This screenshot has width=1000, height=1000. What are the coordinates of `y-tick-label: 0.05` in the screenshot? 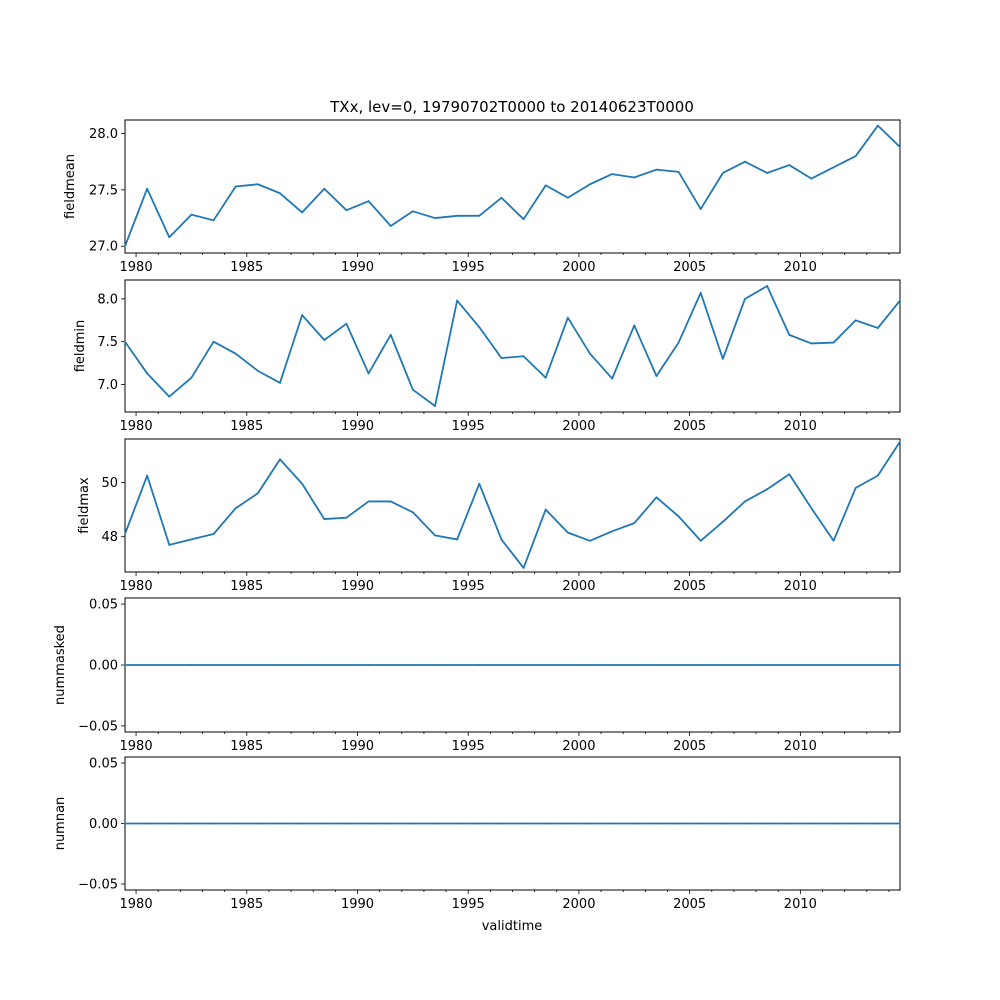 It's located at (103, 605).